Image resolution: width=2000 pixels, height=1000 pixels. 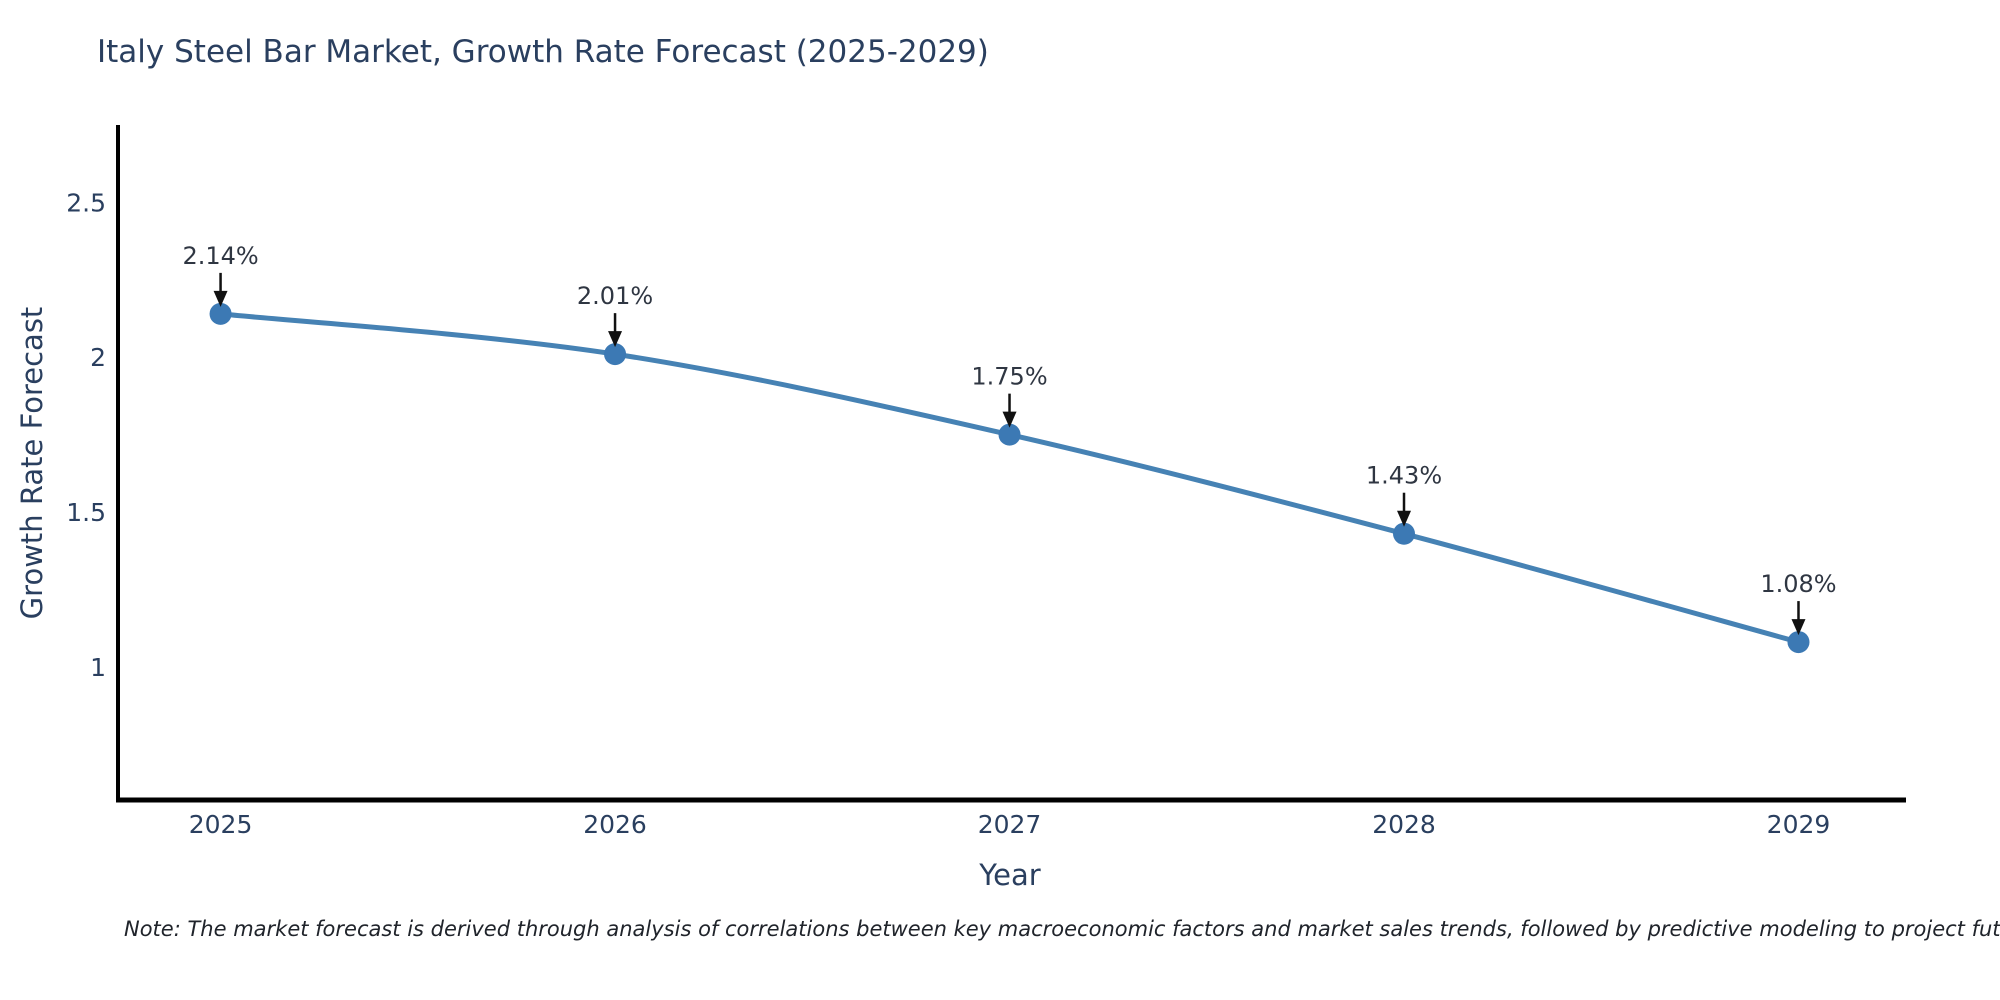 What do you see at coordinates (220, 256) in the screenshot?
I see `point-annotation-label: 2.14%` at bounding box center [220, 256].